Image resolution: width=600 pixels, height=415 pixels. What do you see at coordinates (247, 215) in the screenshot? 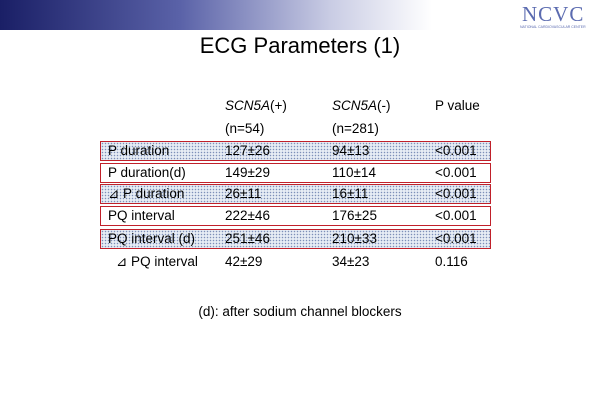
I see `cell: 222±46` at bounding box center [247, 215].